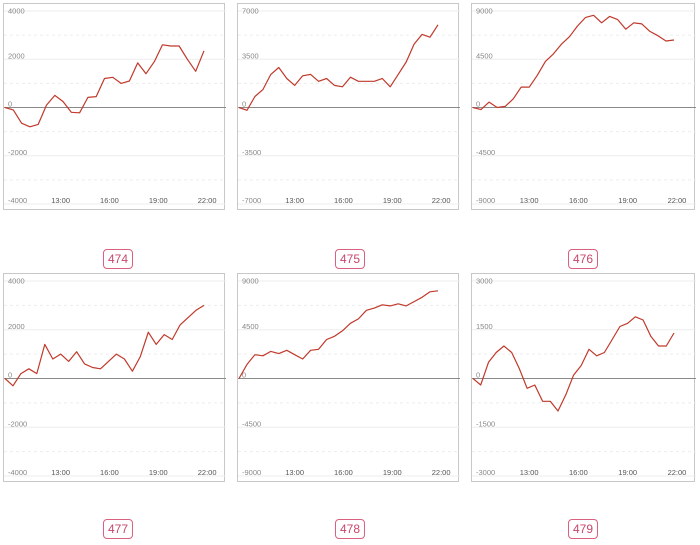 Image resolution: width=700 pixels, height=545 pixels. What do you see at coordinates (583, 259) in the screenshot?
I see `chart-label-476: 476` at bounding box center [583, 259].